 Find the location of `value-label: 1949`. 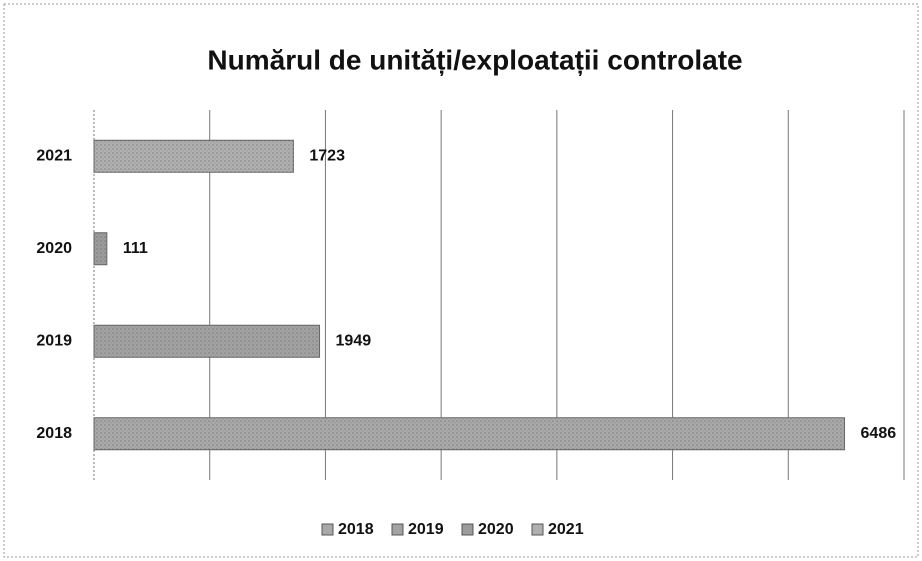

value-label: 1949 is located at coordinates (354, 340).